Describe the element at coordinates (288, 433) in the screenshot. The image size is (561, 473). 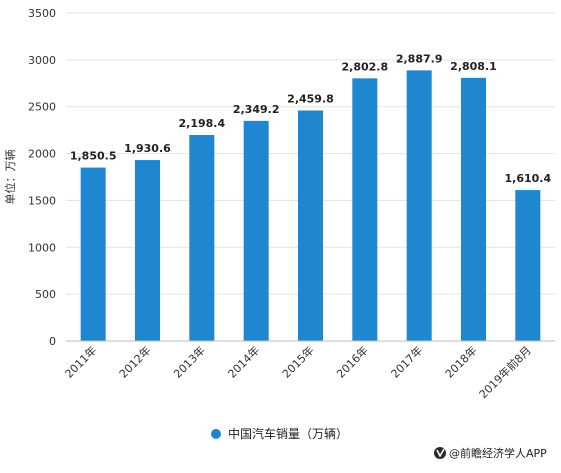
I see `legend-label: 中国汽车销量（万辆）` at that location.